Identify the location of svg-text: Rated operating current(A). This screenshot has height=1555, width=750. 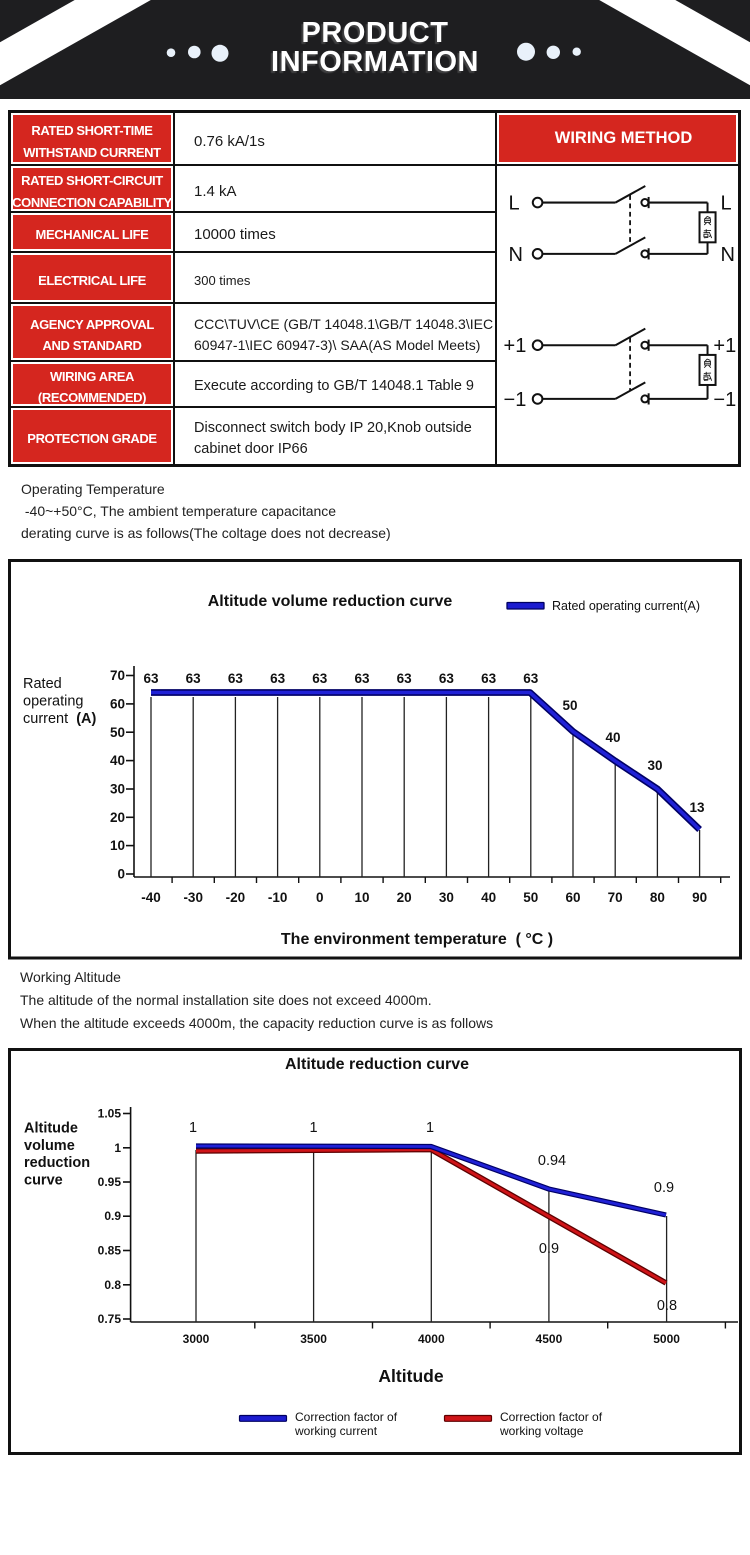
(626, 606).